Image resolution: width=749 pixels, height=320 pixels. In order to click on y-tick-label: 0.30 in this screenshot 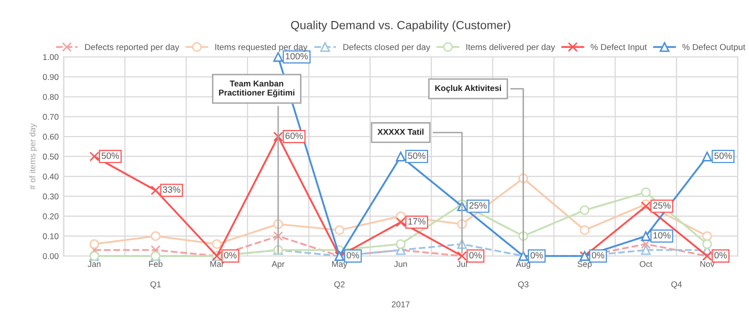, I will do `click(50, 196)`.